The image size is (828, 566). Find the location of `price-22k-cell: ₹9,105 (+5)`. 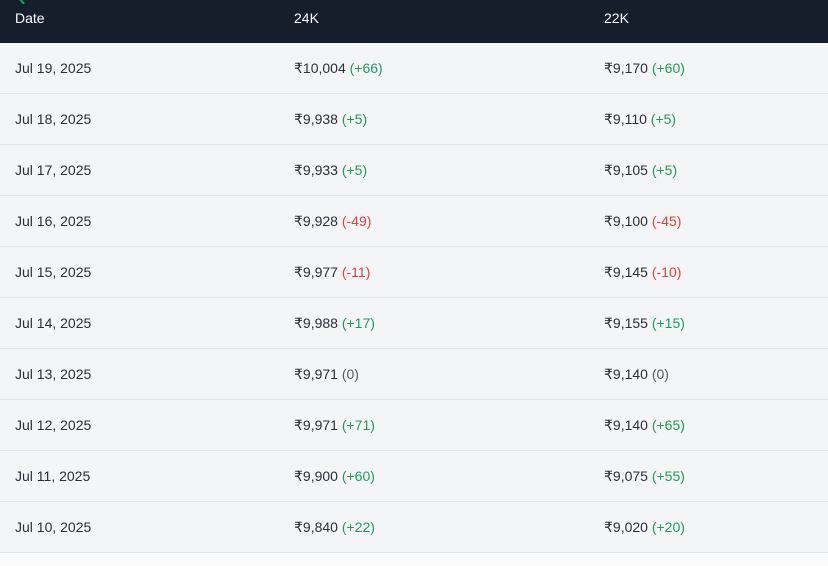

price-22k-cell: ₹9,105 (+5) is located at coordinates (640, 170).